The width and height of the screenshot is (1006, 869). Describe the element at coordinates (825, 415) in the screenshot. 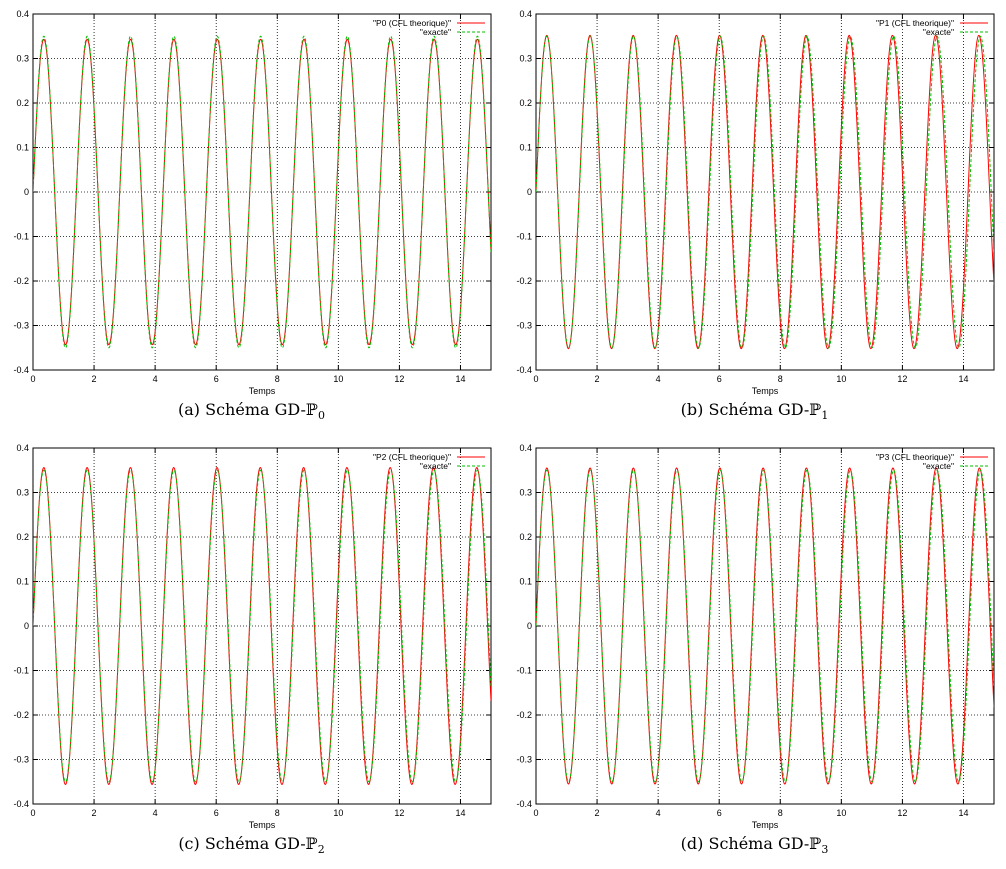

I see `caption-subscript: 1` at that location.